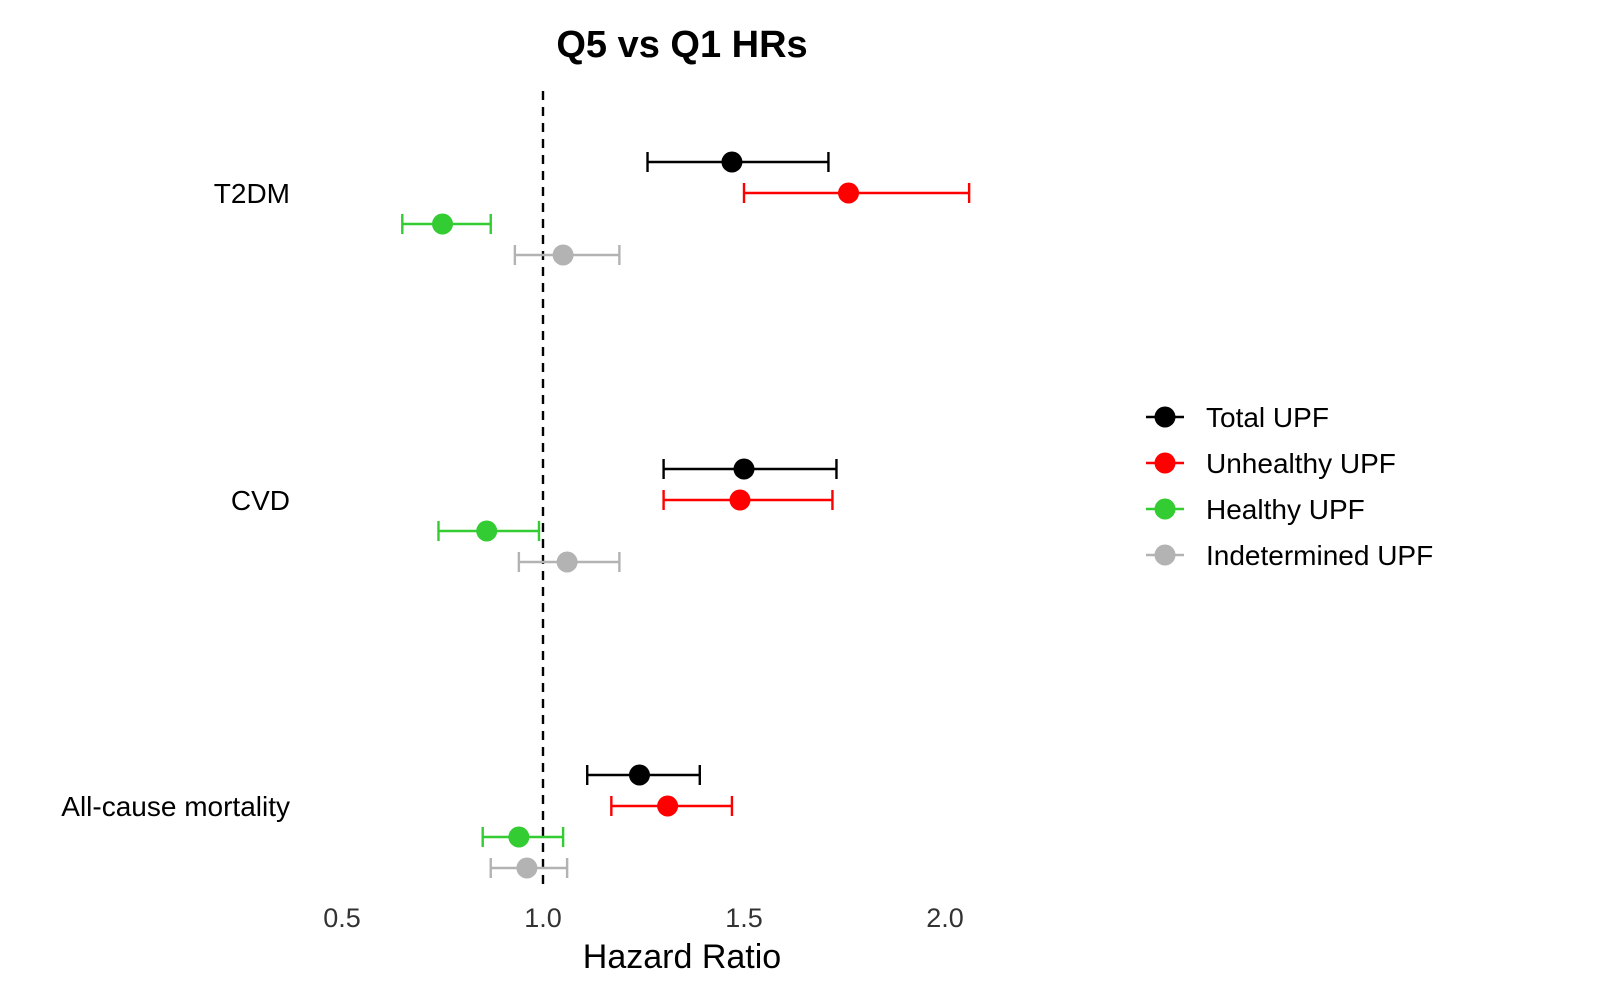 Image resolution: width=1606 pixels, height=994 pixels. I want to click on legend-item: Total UPF, so click(1237, 417).